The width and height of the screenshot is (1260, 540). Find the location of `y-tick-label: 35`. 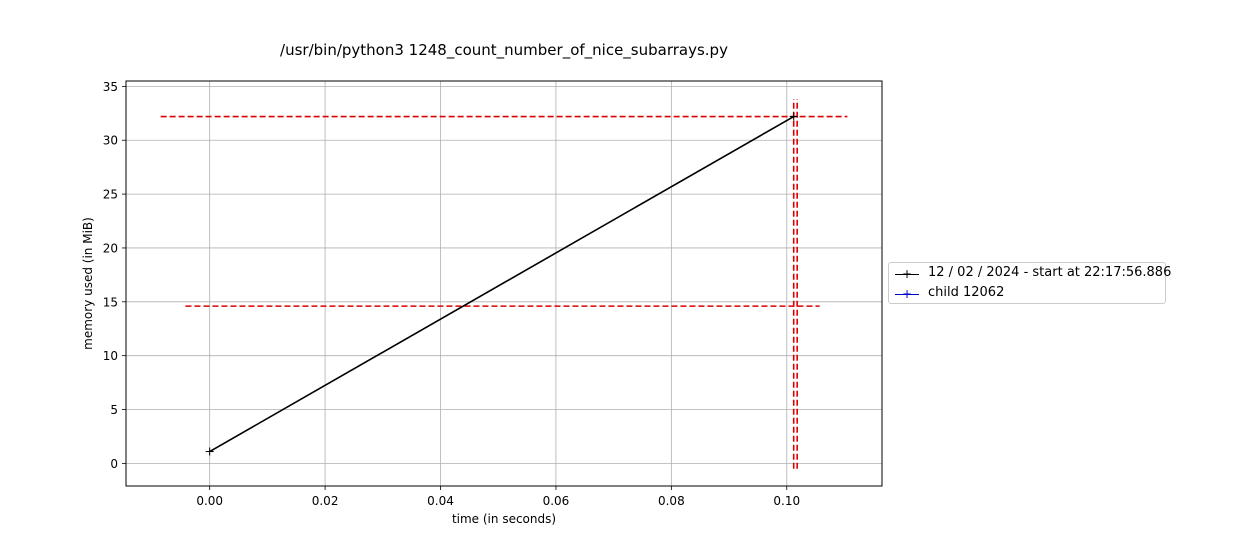

y-tick-label: 35 is located at coordinates (110, 87).